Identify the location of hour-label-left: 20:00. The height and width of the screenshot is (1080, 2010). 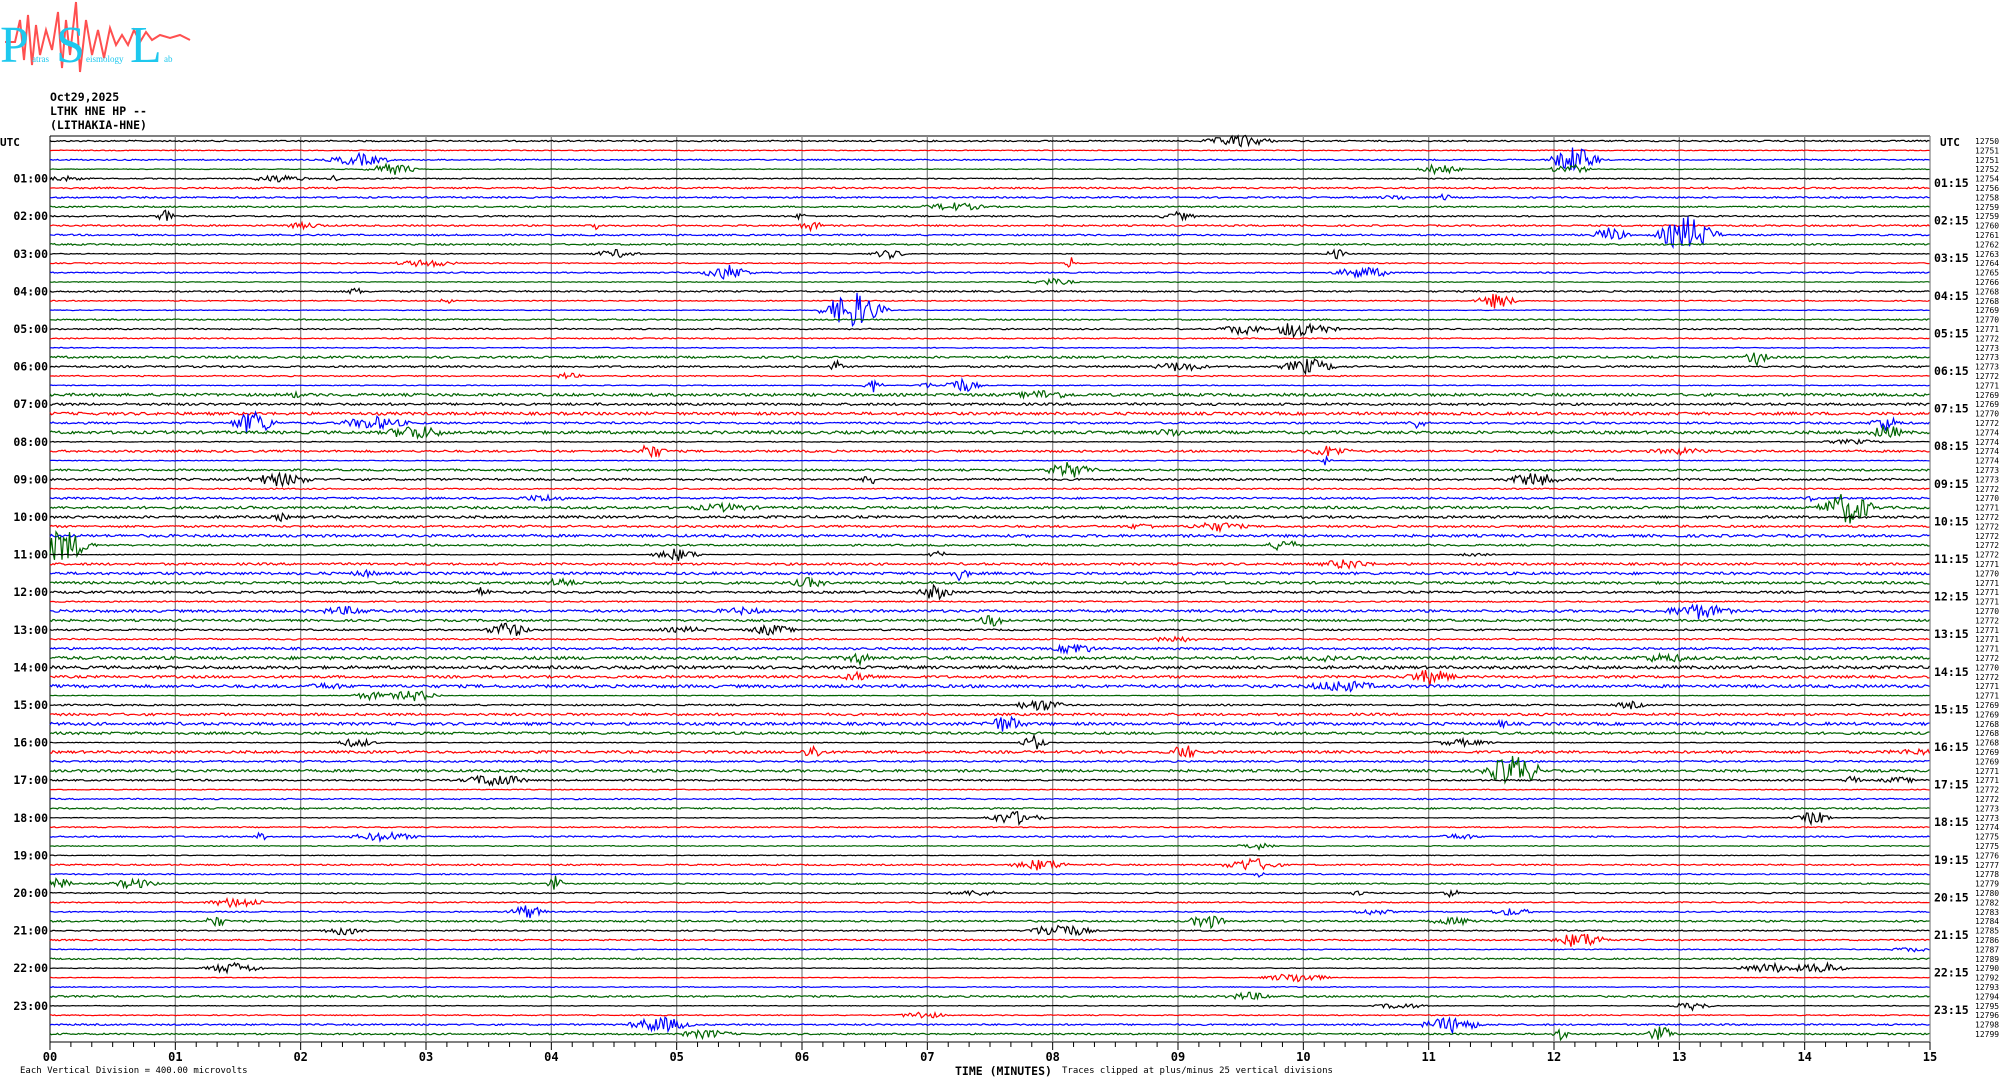
(30, 893).